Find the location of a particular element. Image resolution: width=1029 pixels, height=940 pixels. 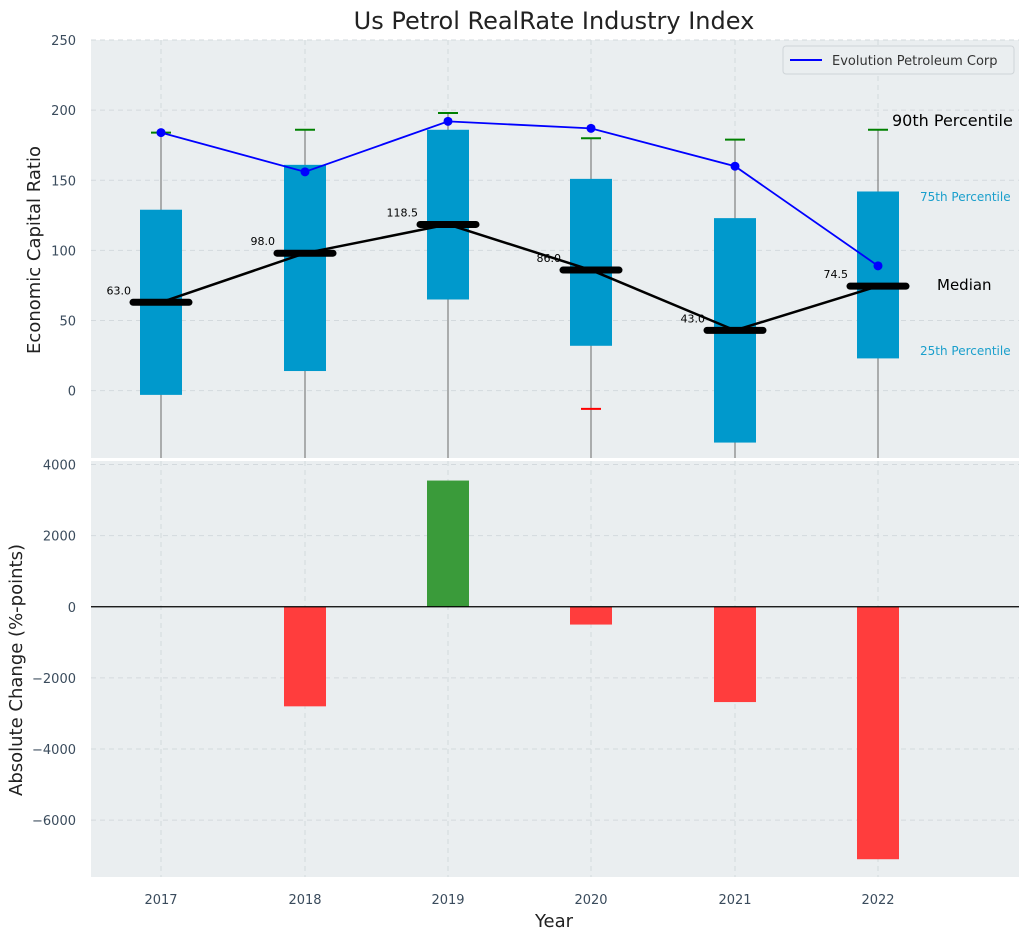

annotation-90th-percentile: 90th Percentile is located at coordinates (952, 120).